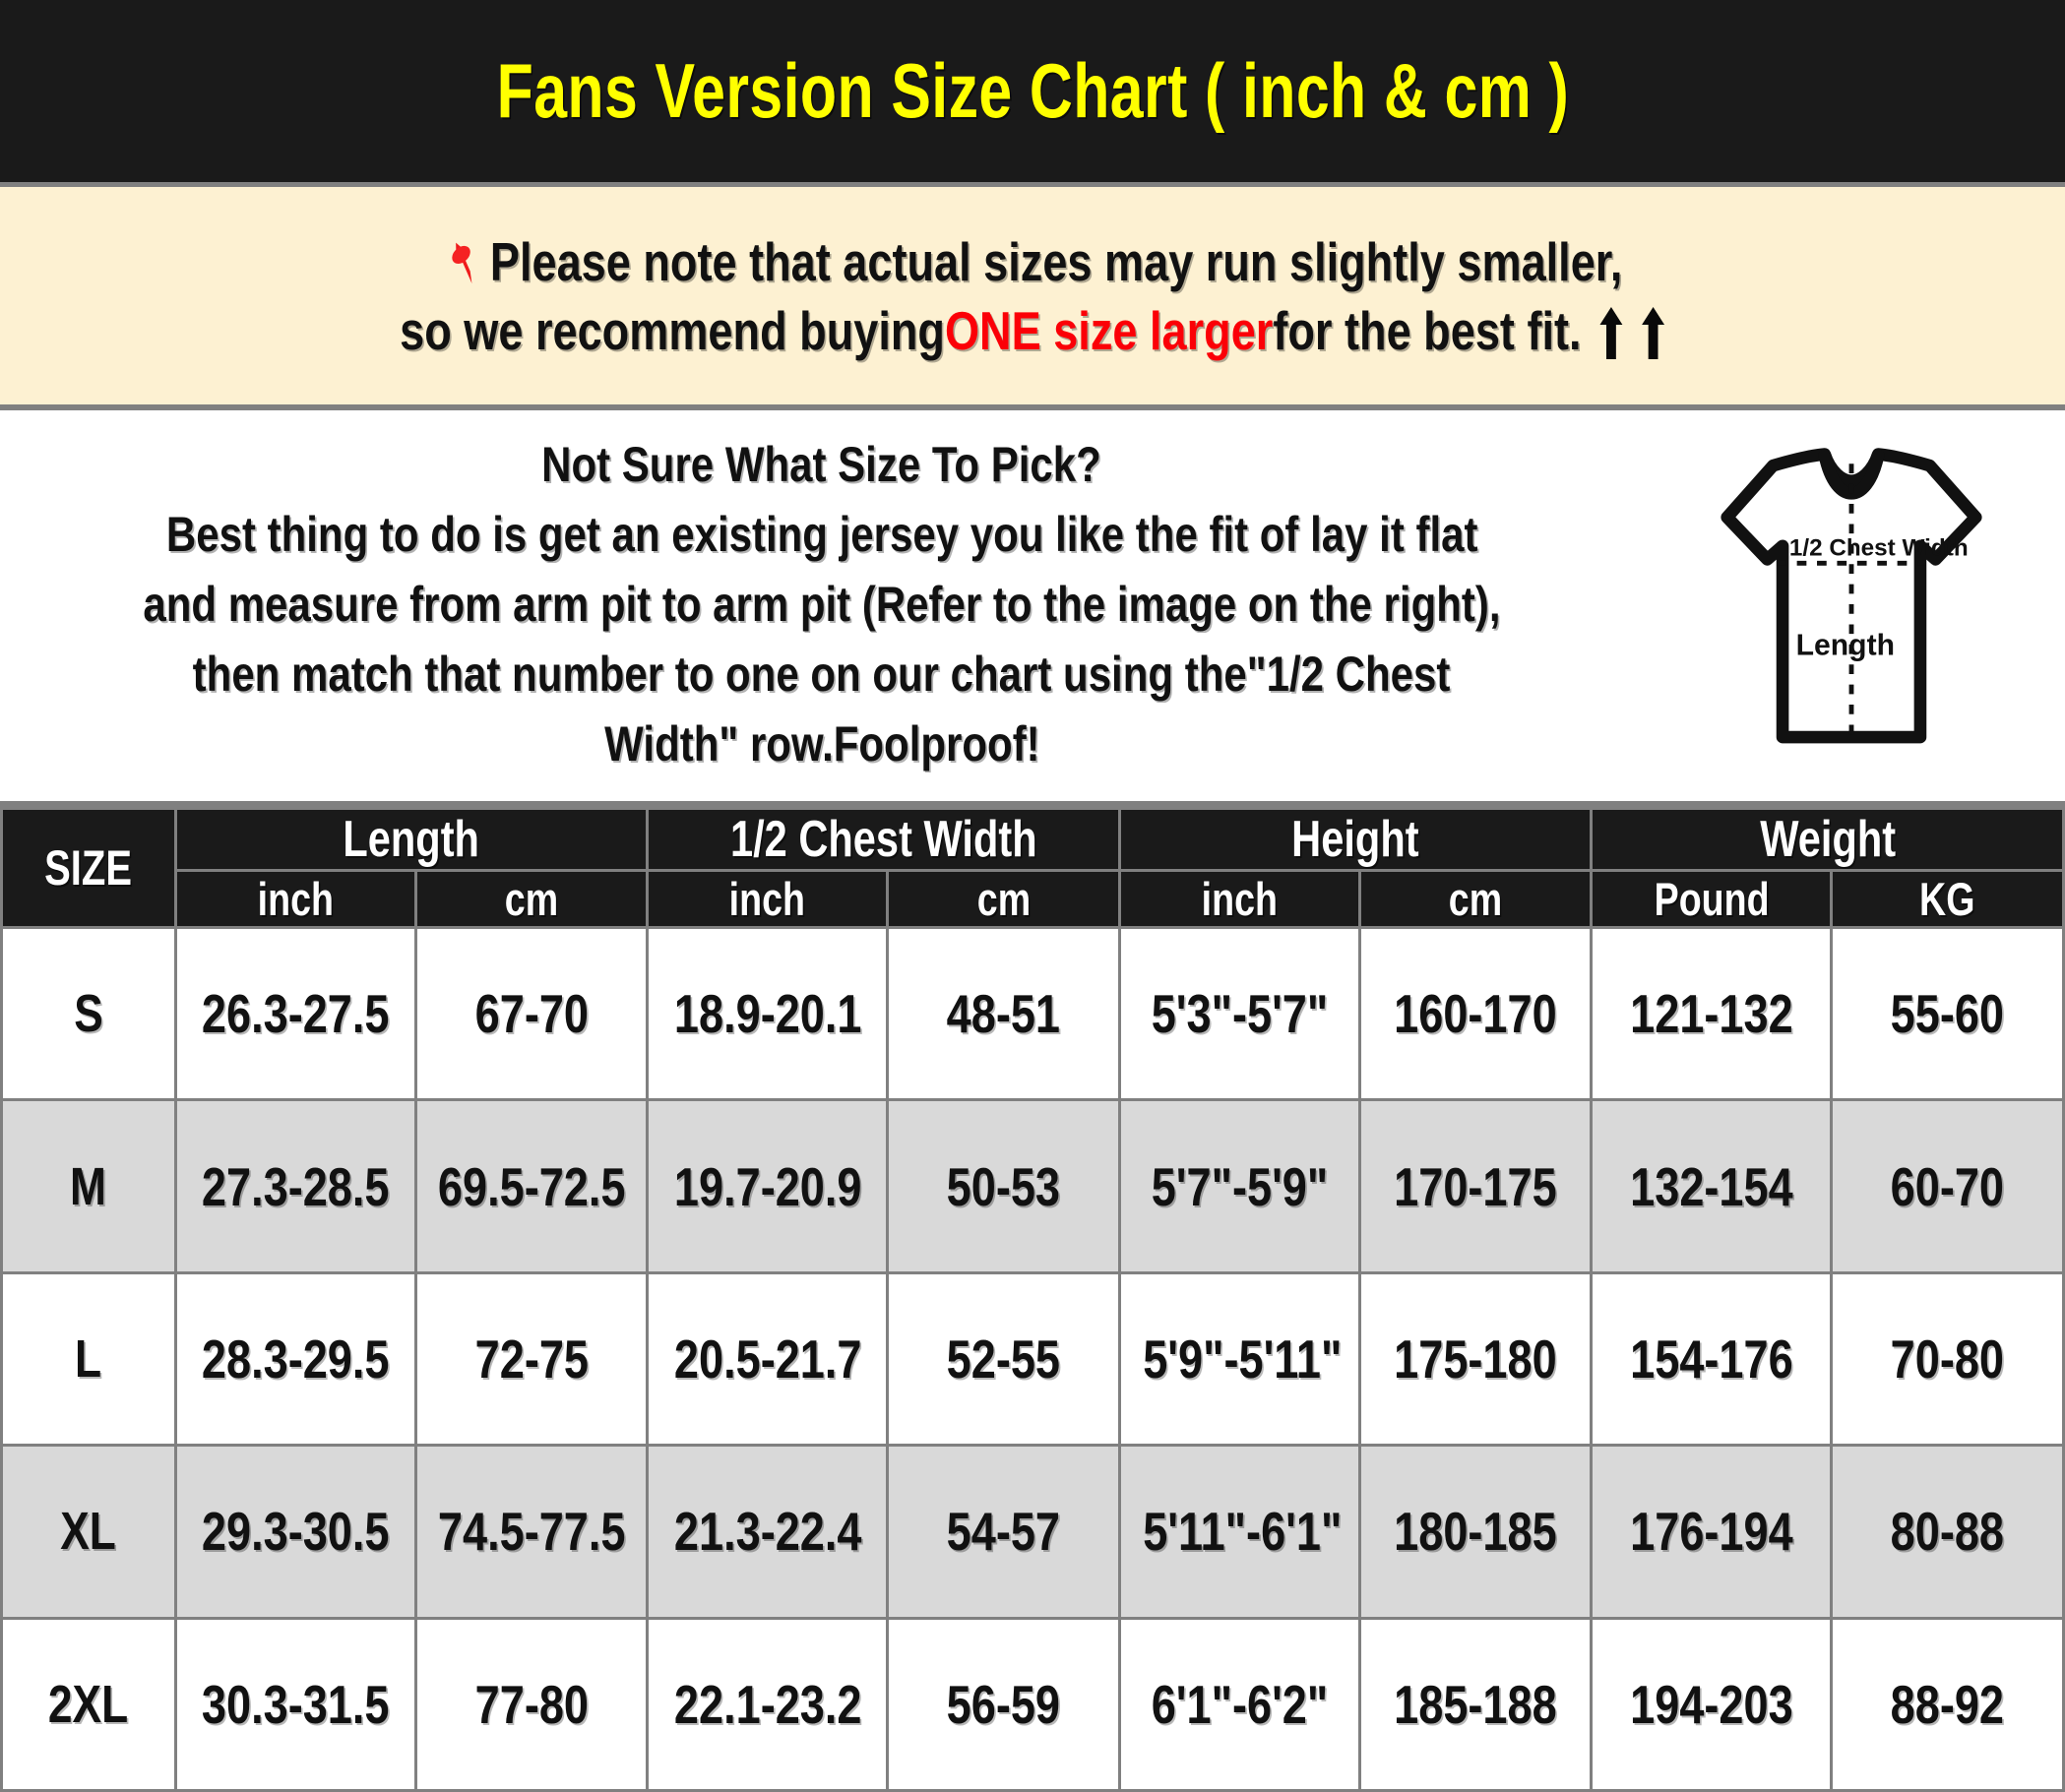  I want to click on header-unit-length-inch: inch, so click(295, 899).